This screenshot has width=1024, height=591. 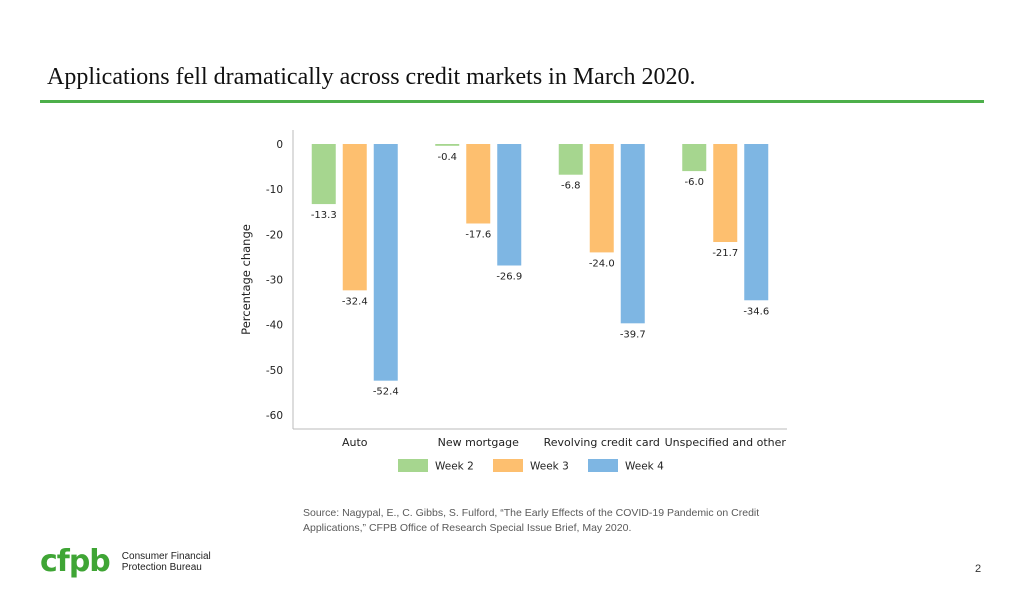 What do you see at coordinates (355, 442) in the screenshot?
I see `x-tick-label: Auto` at bounding box center [355, 442].